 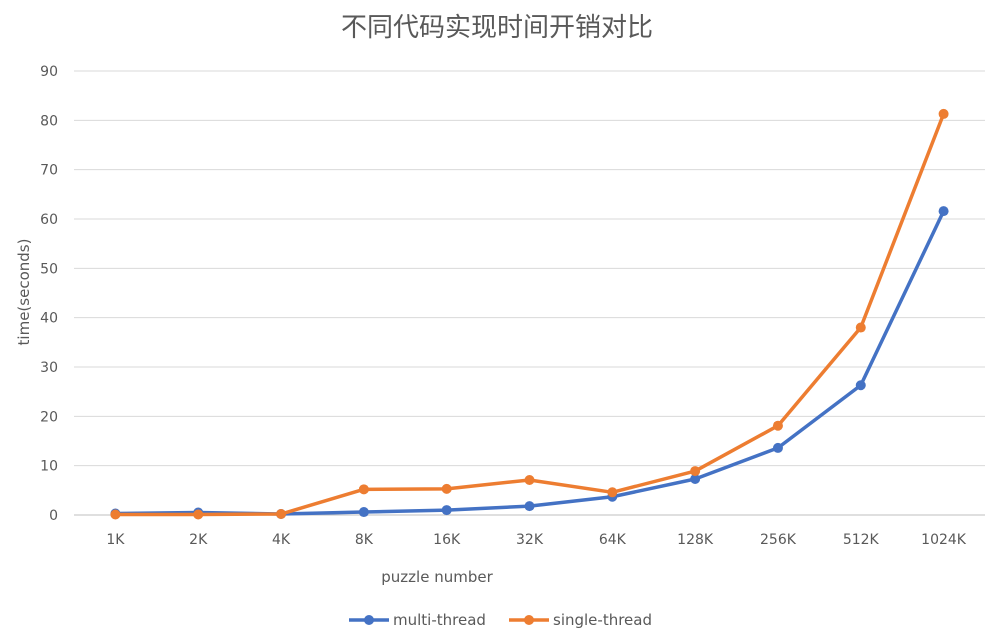 I want to click on legend: multi-thread single-thread, so click(x=500, y=620).